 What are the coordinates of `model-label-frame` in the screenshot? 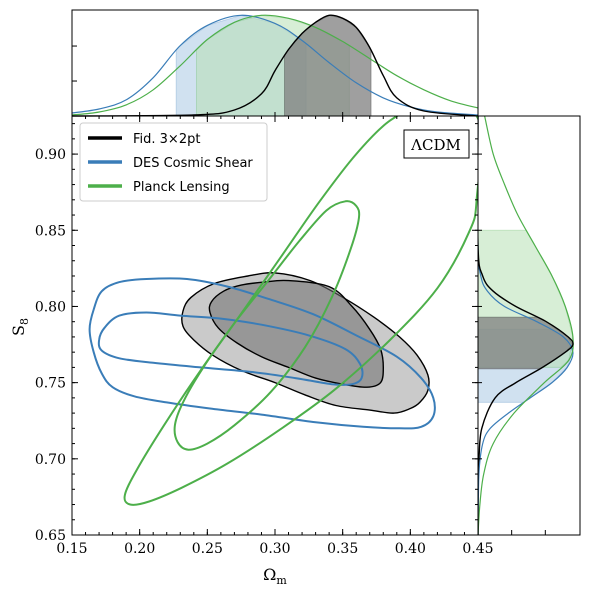 It's located at (436, 144).